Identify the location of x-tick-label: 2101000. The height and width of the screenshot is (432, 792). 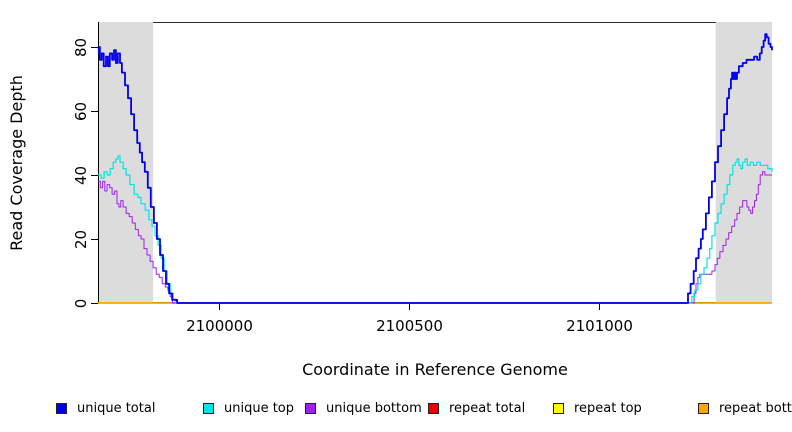
(599, 326).